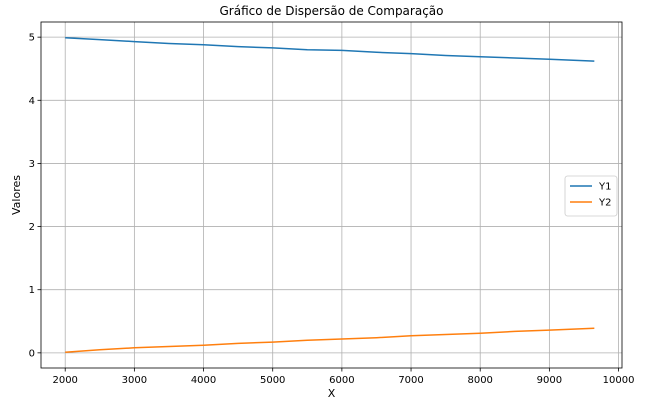 The width and height of the screenshot is (661, 403). Describe the element at coordinates (32, 353) in the screenshot. I see `y-tick-label: 0` at that location.